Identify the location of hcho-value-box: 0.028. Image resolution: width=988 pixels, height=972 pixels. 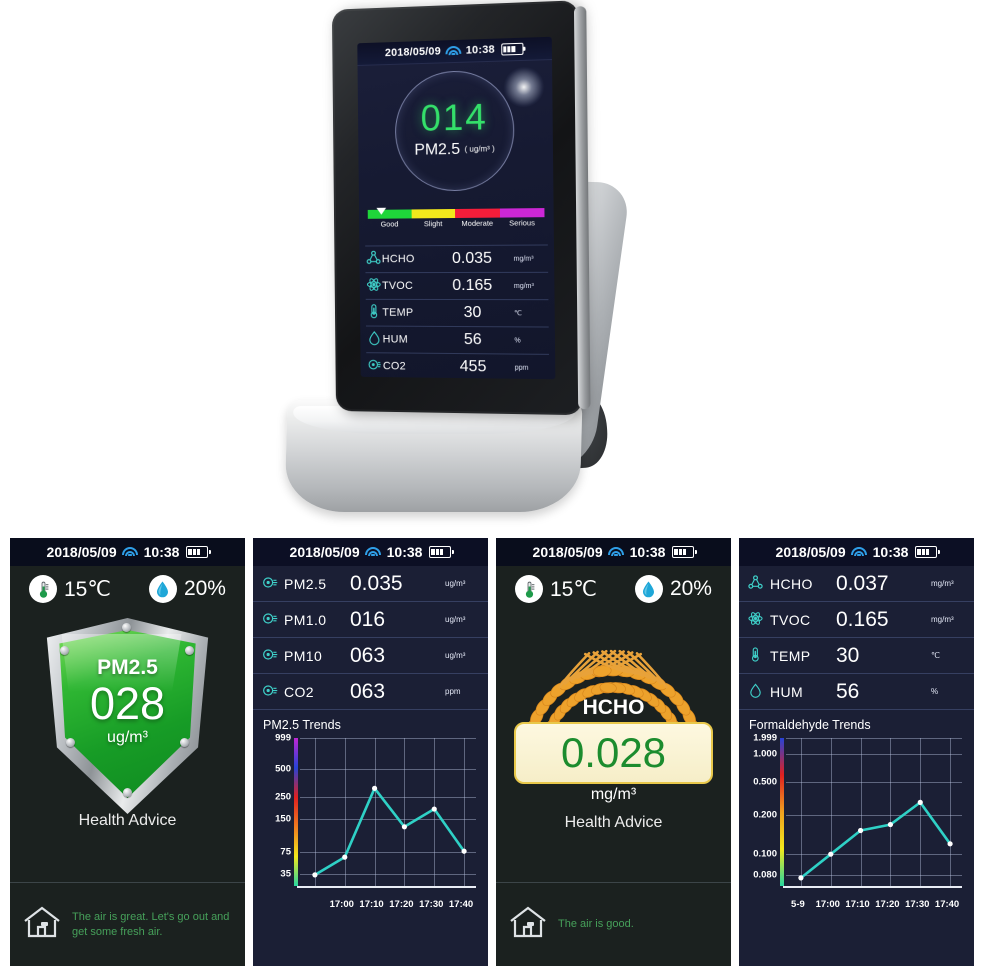
(613, 753).